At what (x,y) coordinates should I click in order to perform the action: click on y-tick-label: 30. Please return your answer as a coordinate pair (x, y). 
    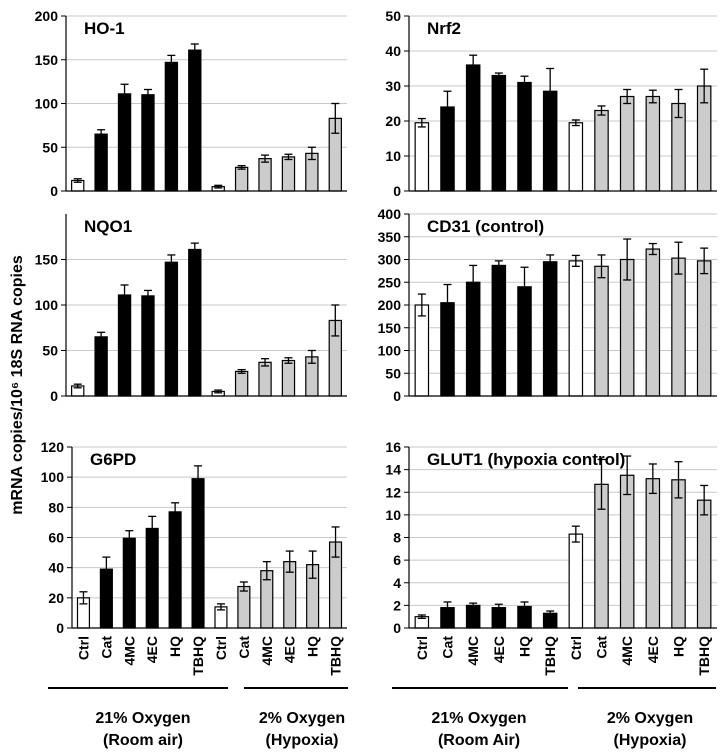
    Looking at the image, I should click on (393, 86).